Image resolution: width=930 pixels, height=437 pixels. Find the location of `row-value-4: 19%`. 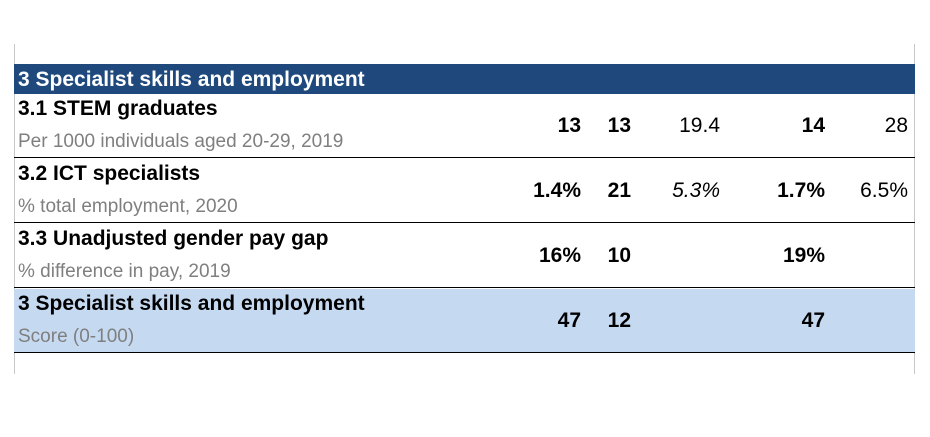

row-value-4: 19% is located at coordinates (803, 255).